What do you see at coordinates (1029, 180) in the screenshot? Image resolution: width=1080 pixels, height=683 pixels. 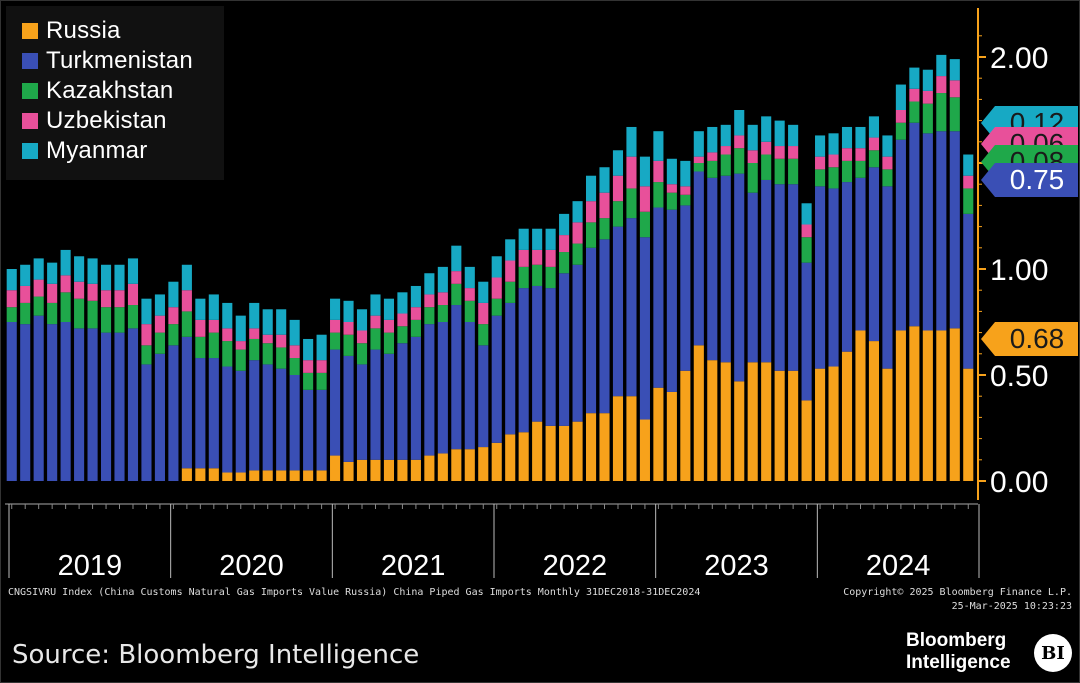 I see `end-value-tag` at bounding box center [1029, 180].